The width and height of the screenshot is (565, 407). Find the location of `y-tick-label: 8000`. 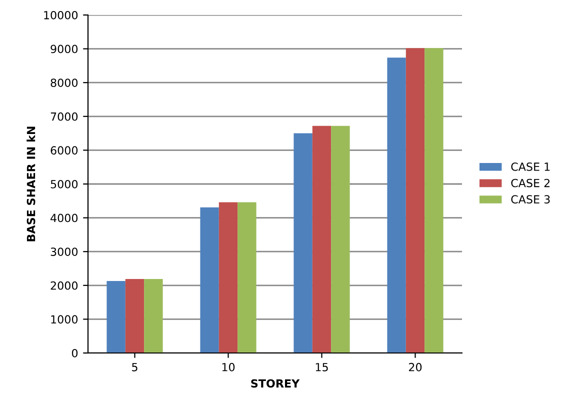

y-tick-label: 8000 is located at coordinates (64, 82).